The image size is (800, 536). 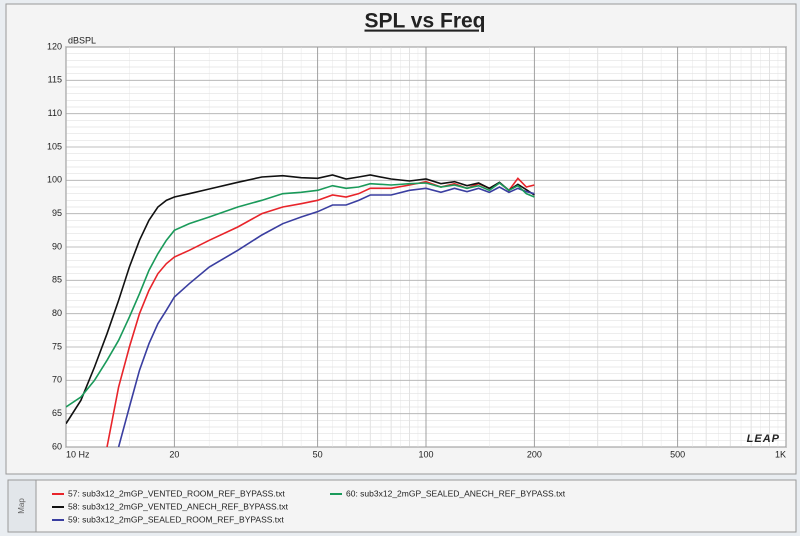 I want to click on y-tick-label: 65, so click(x=57, y=413).